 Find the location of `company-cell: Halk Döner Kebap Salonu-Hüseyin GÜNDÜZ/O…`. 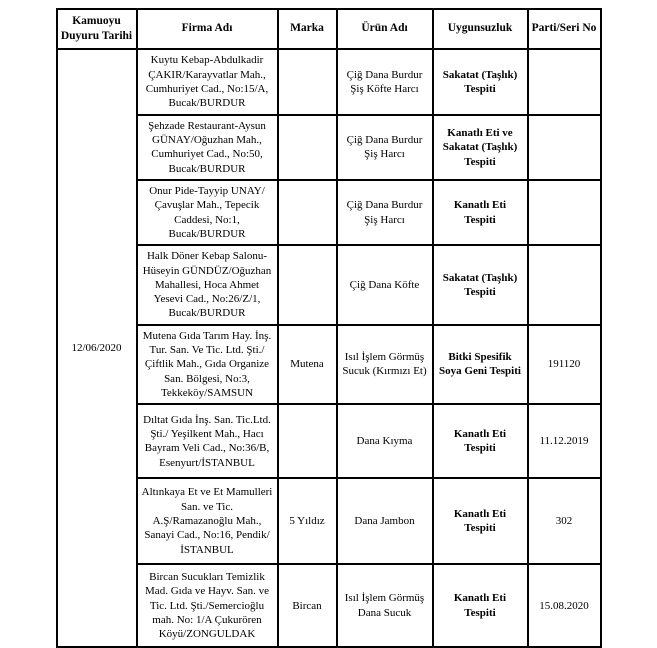

company-cell: Halk Döner Kebap Salonu-Hüseyin GÜNDÜZ/O… is located at coordinates (207, 285).